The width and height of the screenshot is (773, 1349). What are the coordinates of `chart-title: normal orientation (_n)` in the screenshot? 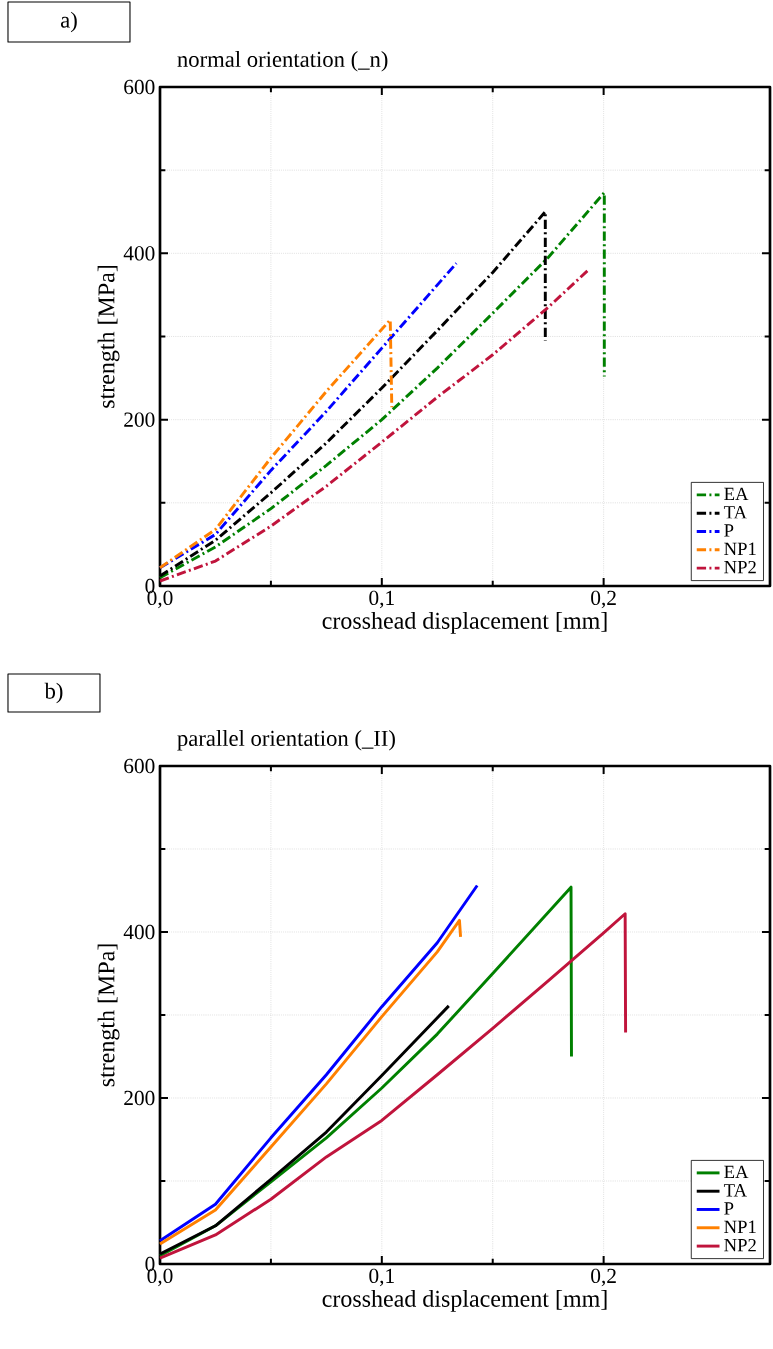 It's located at (282, 61).